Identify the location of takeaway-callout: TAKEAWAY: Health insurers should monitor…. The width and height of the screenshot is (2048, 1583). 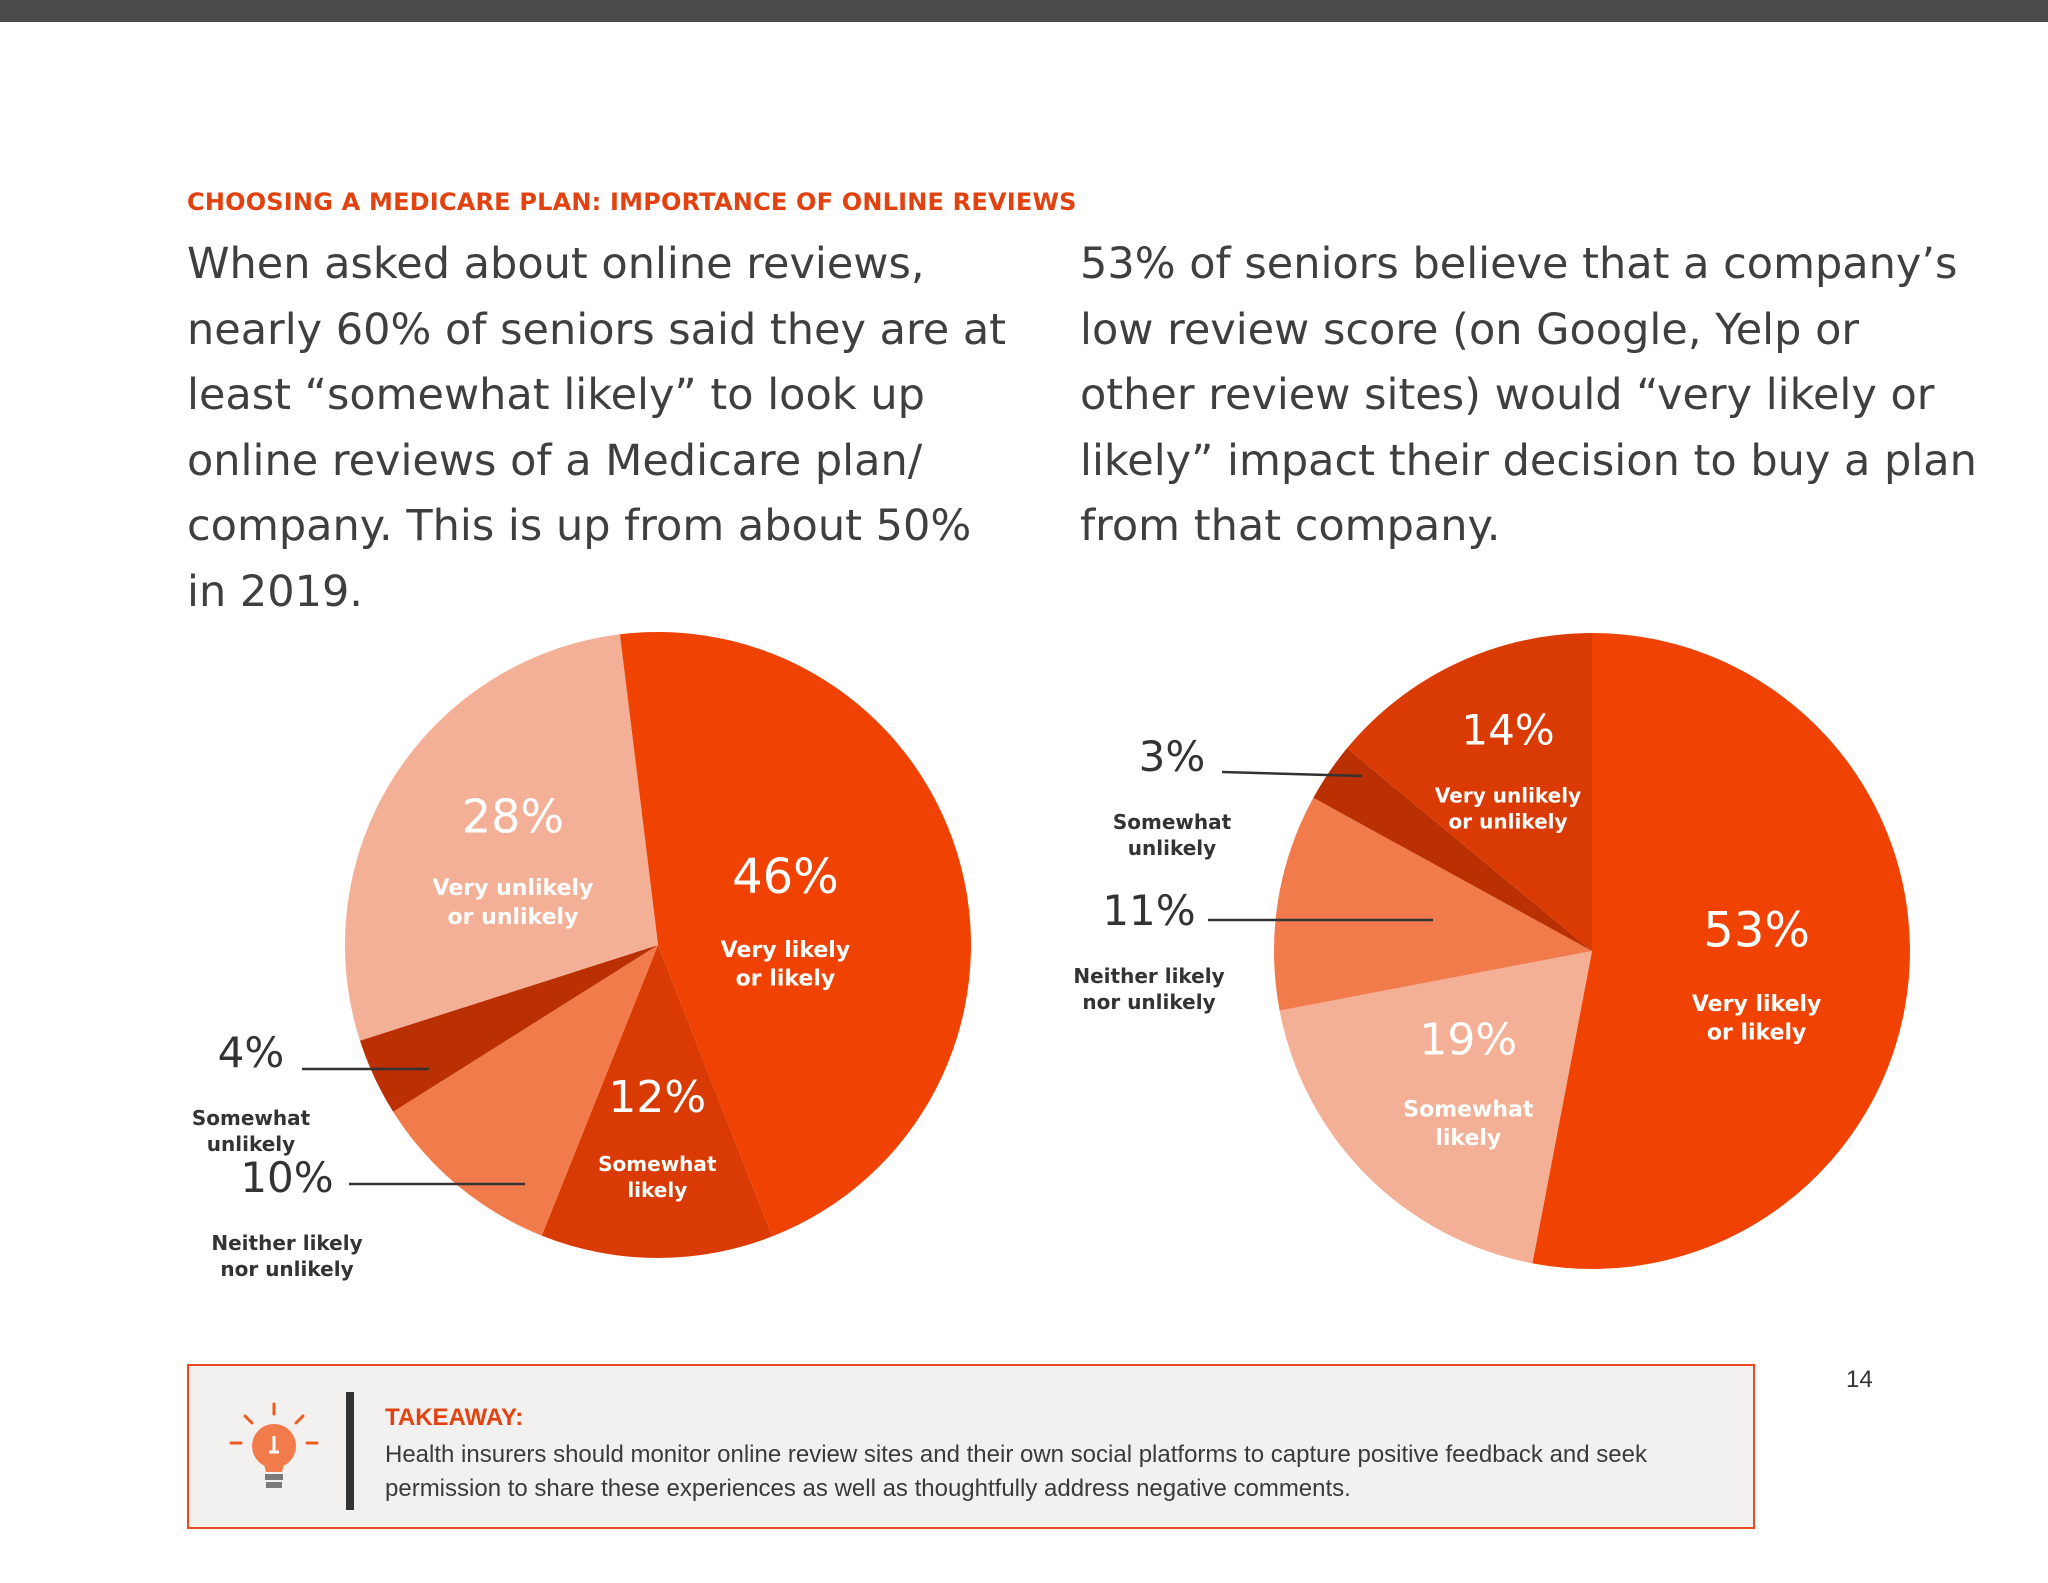
(971, 1446).